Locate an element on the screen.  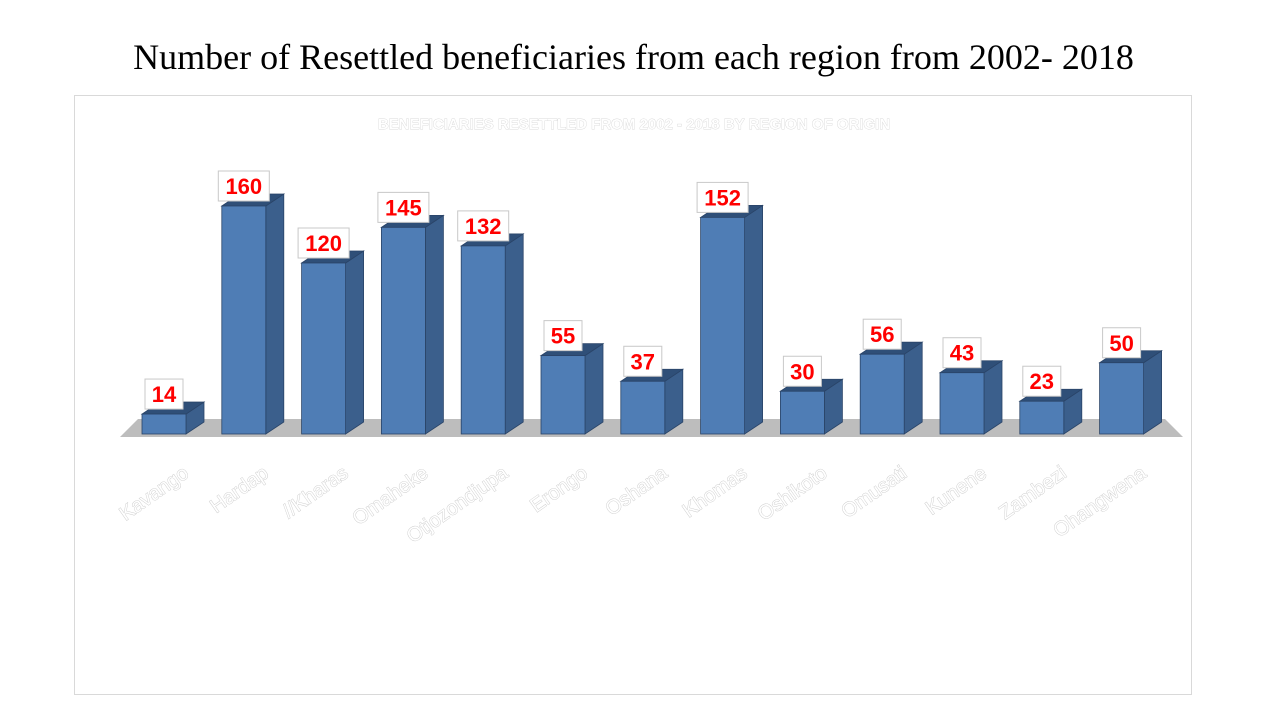
data-label: 56 is located at coordinates (882, 334).